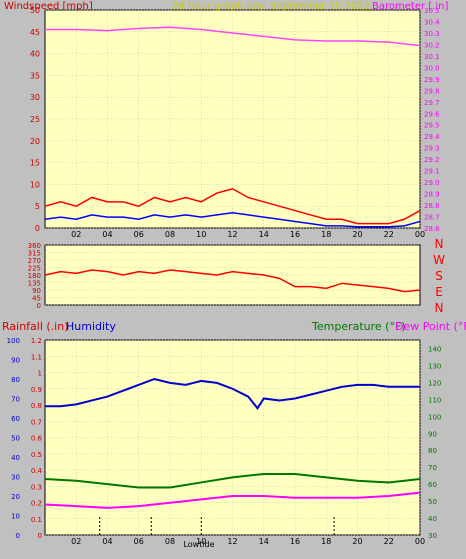  What do you see at coordinates (358, 326) in the screenshot?
I see `temperature-label: Temperature (°F)` at bounding box center [358, 326].